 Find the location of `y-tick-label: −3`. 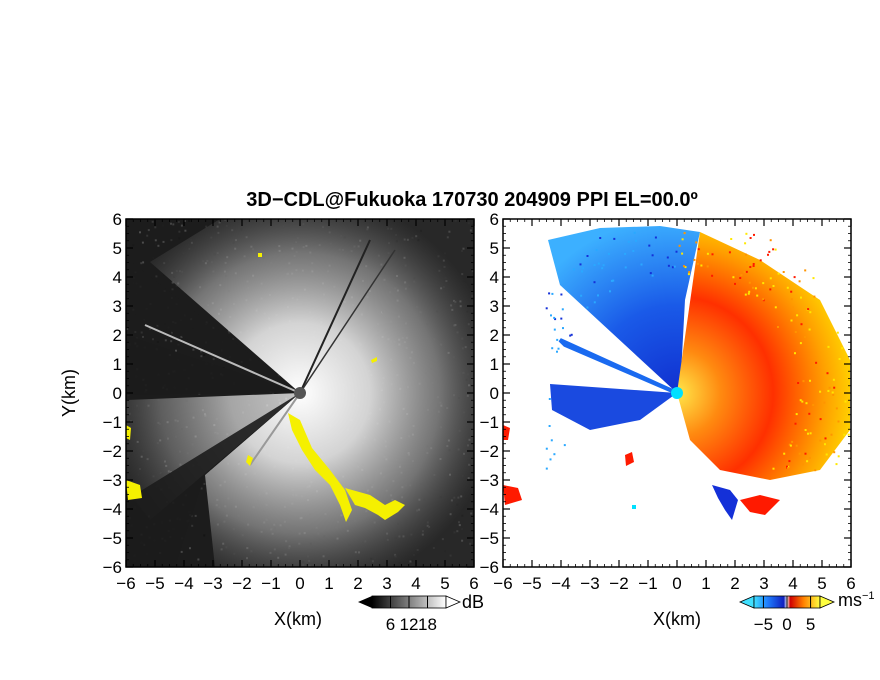

y-tick-label: −3 is located at coordinates (489, 480).